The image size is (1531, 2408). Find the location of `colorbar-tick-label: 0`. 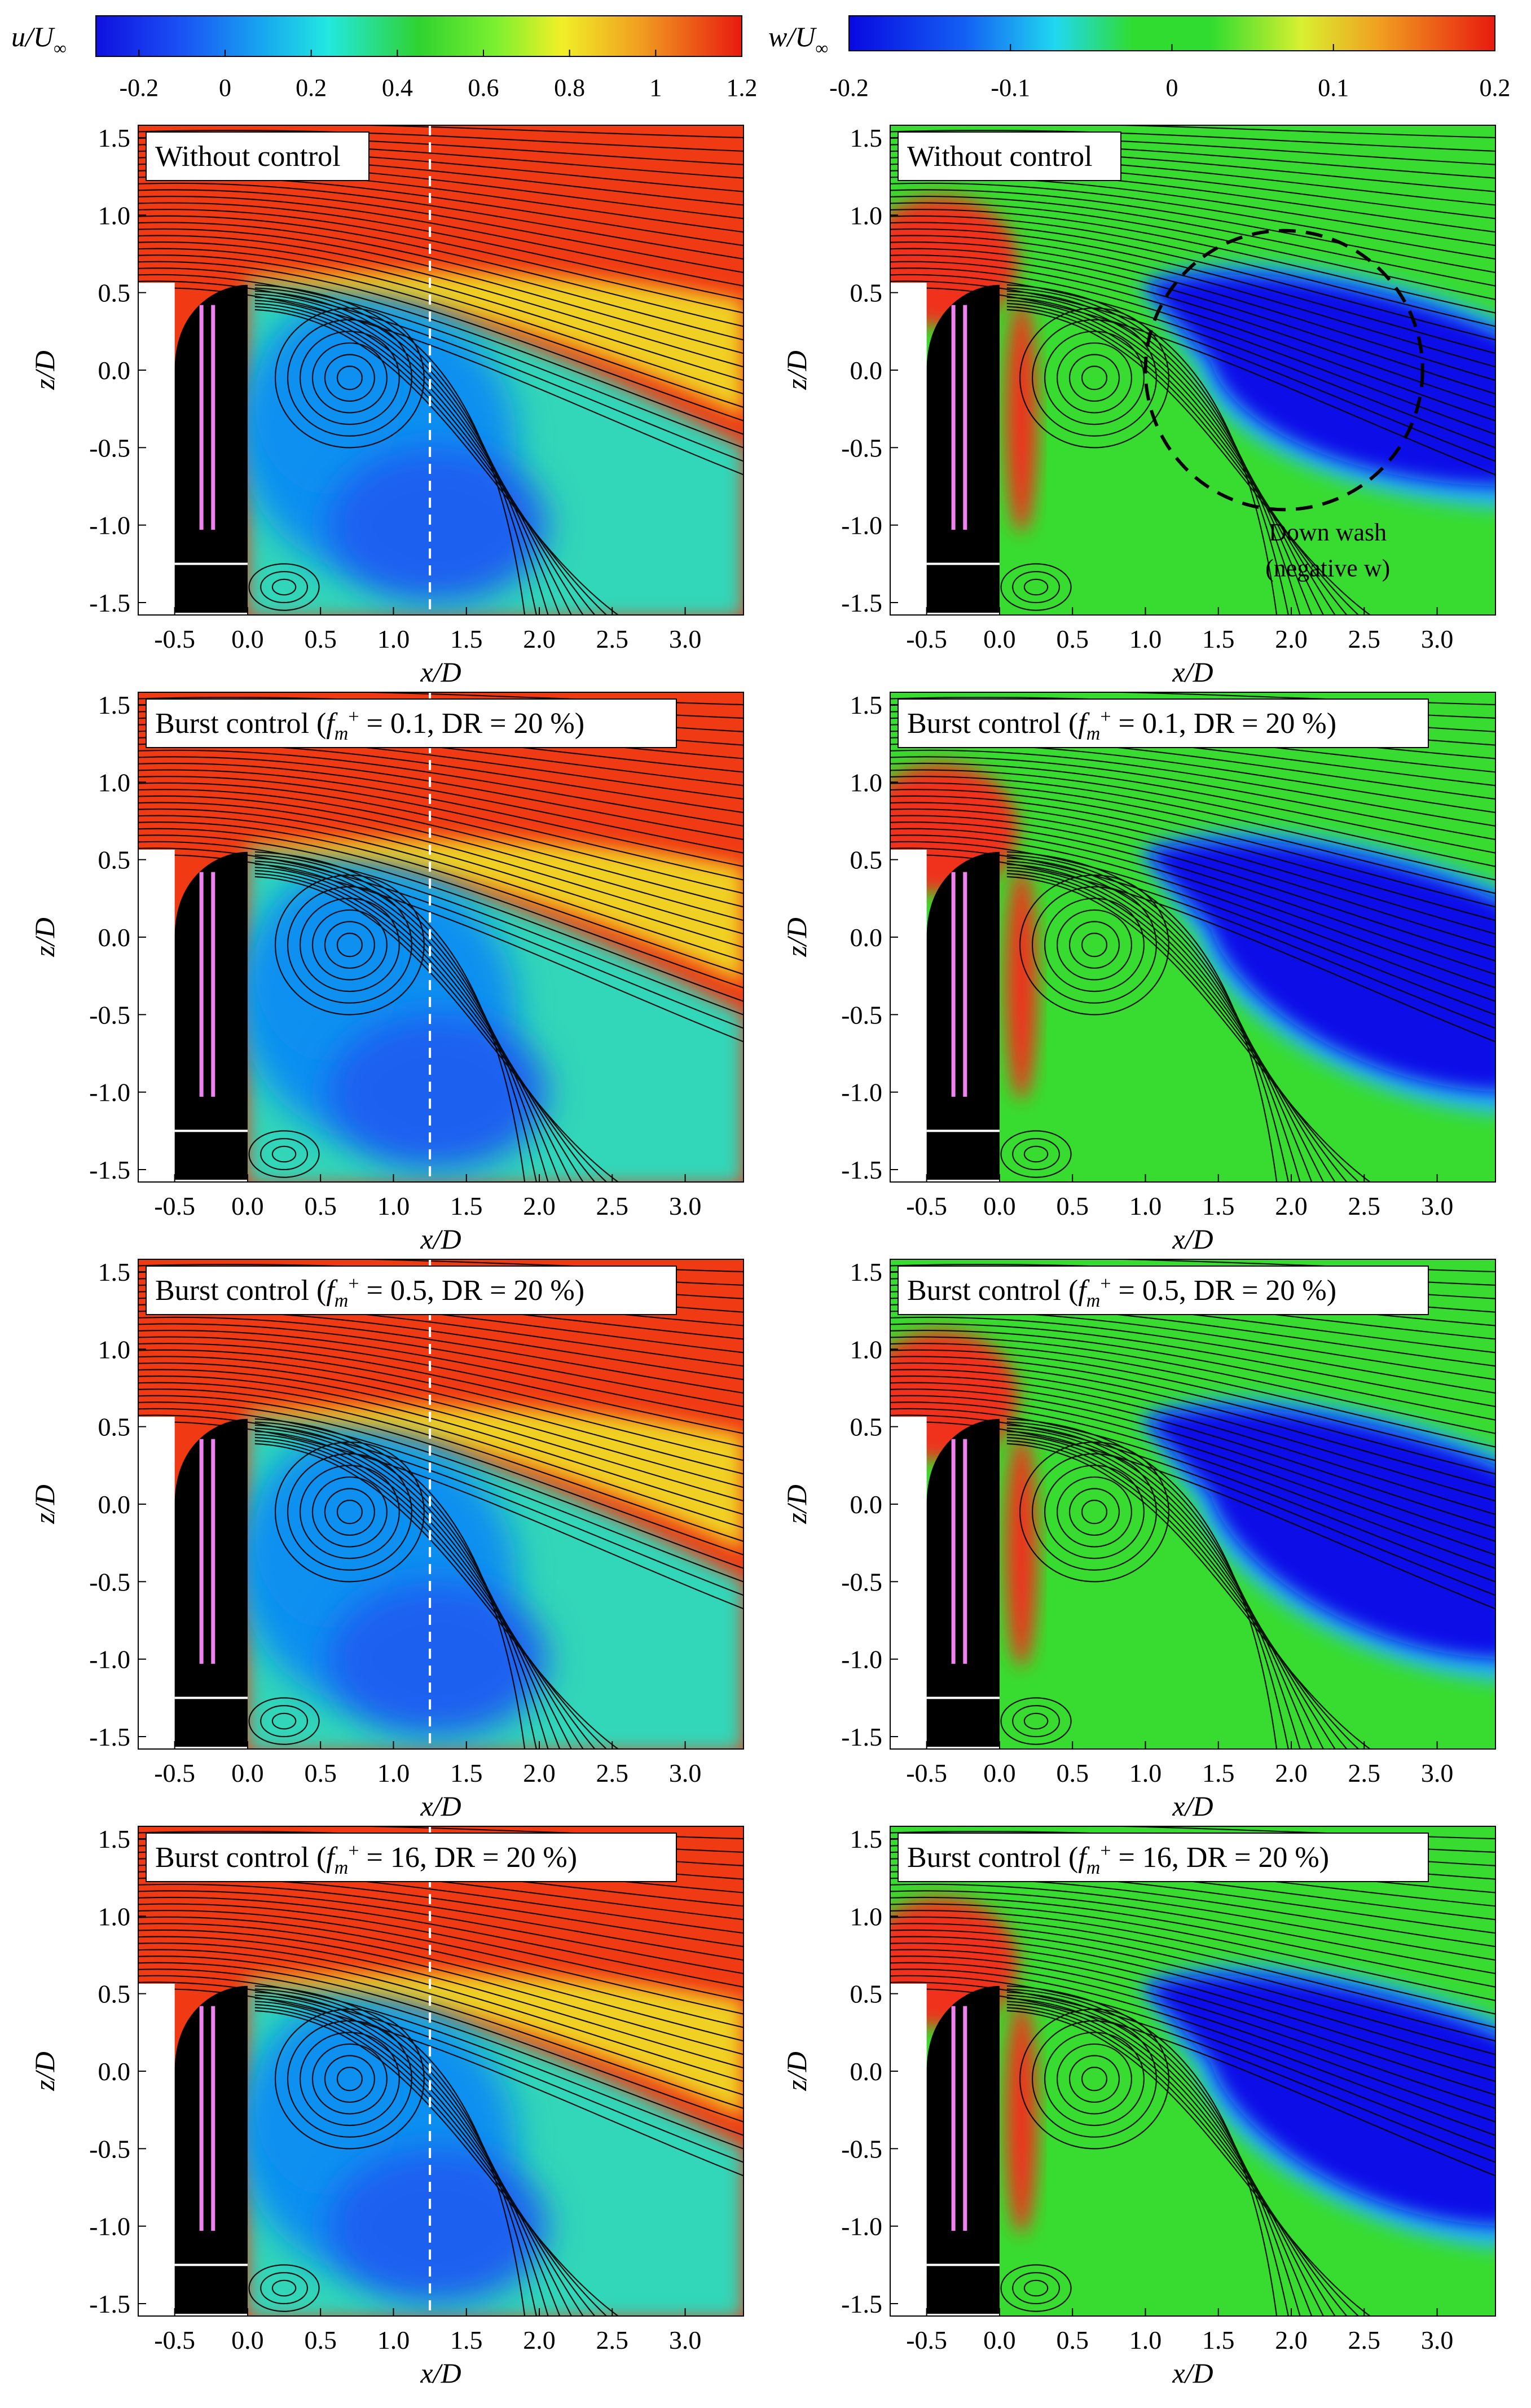

colorbar-tick-label: 0 is located at coordinates (225, 88).